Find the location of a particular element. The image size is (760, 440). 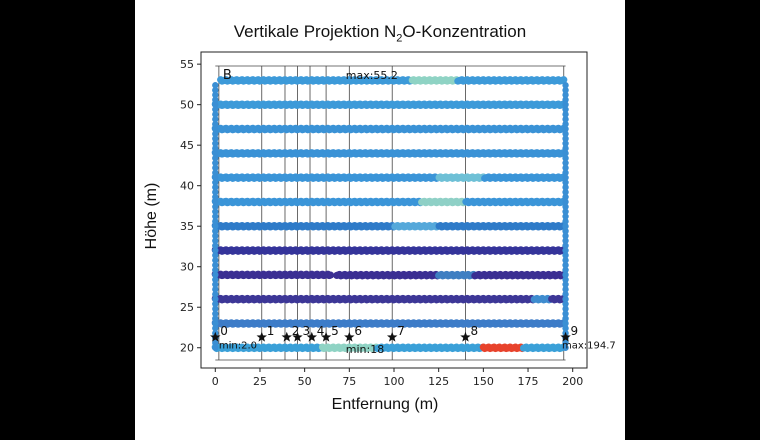

max-height-annotation: max:55.2 is located at coordinates (372, 75).